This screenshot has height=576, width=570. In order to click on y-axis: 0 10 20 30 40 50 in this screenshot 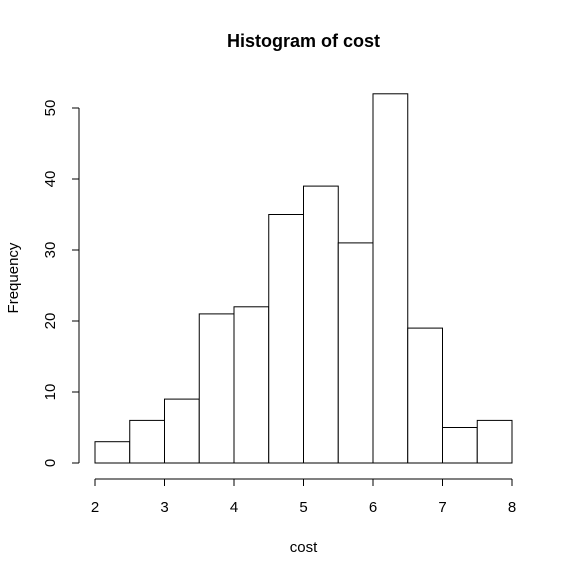, I will do `click(61, 283)`.